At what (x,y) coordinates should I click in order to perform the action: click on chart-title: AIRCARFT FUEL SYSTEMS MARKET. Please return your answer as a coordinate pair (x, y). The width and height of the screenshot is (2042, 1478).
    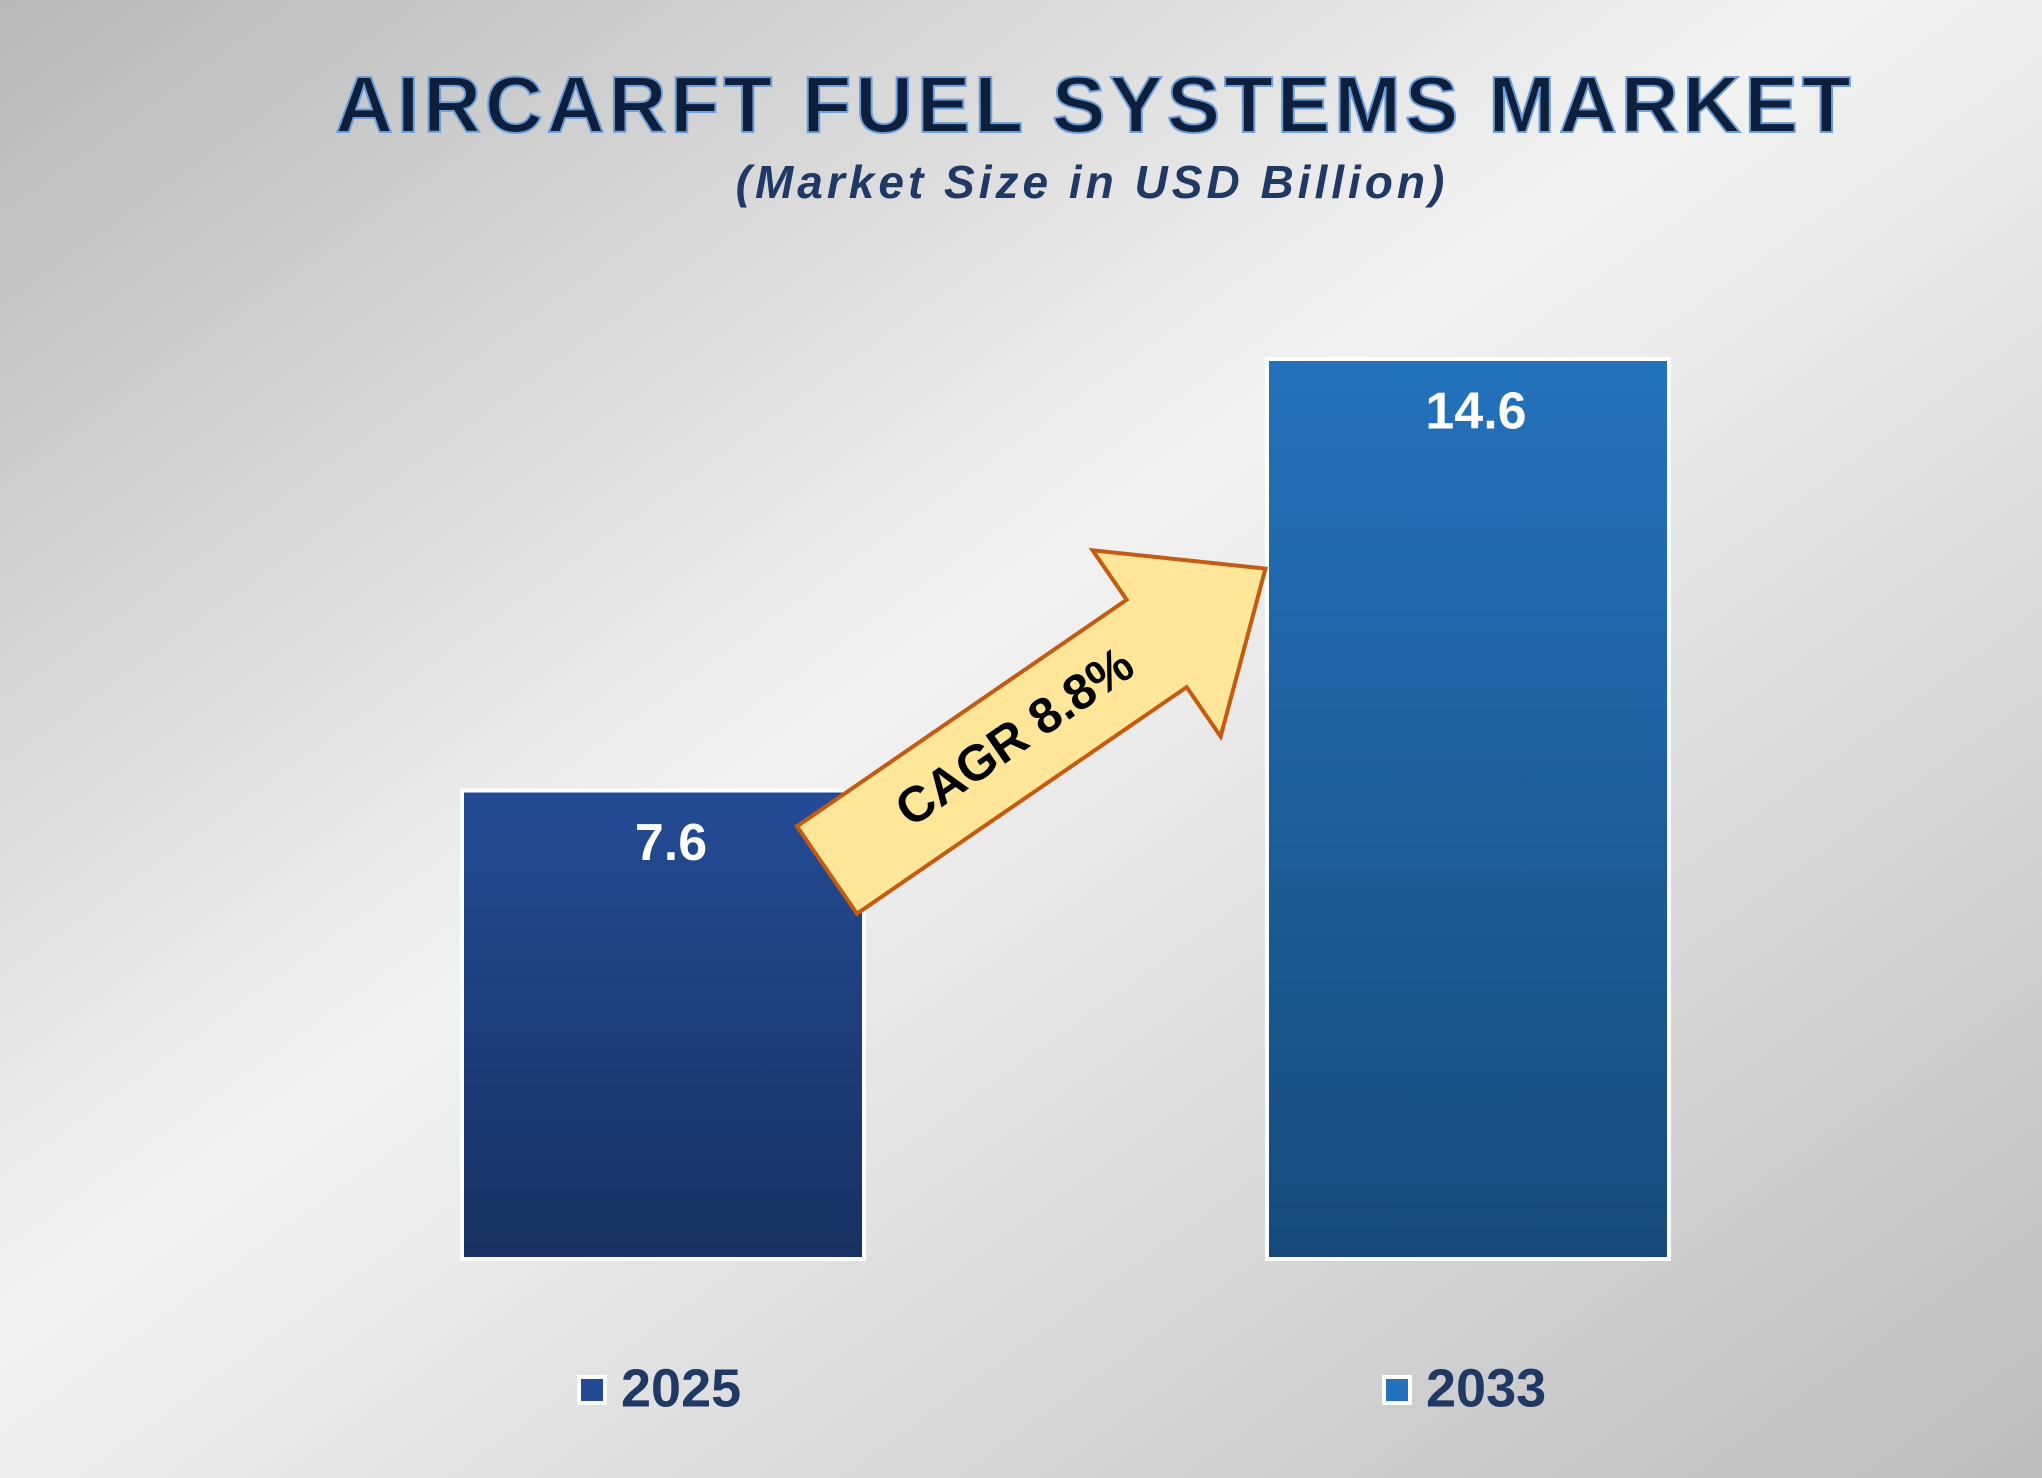
    Looking at the image, I should click on (1094, 104).